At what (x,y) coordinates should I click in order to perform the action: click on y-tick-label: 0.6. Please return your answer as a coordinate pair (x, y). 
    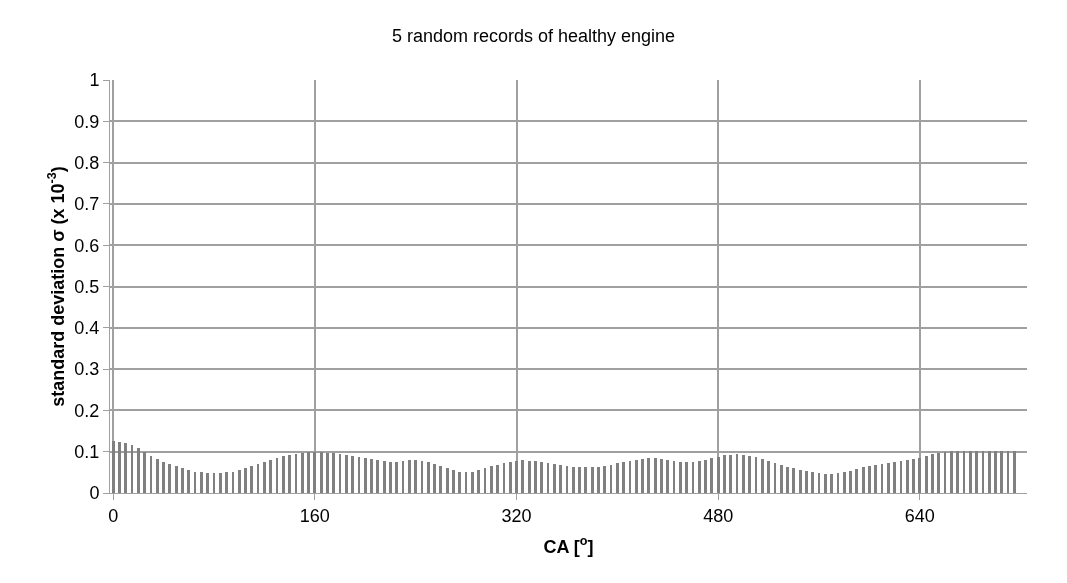
    Looking at the image, I should click on (87, 245).